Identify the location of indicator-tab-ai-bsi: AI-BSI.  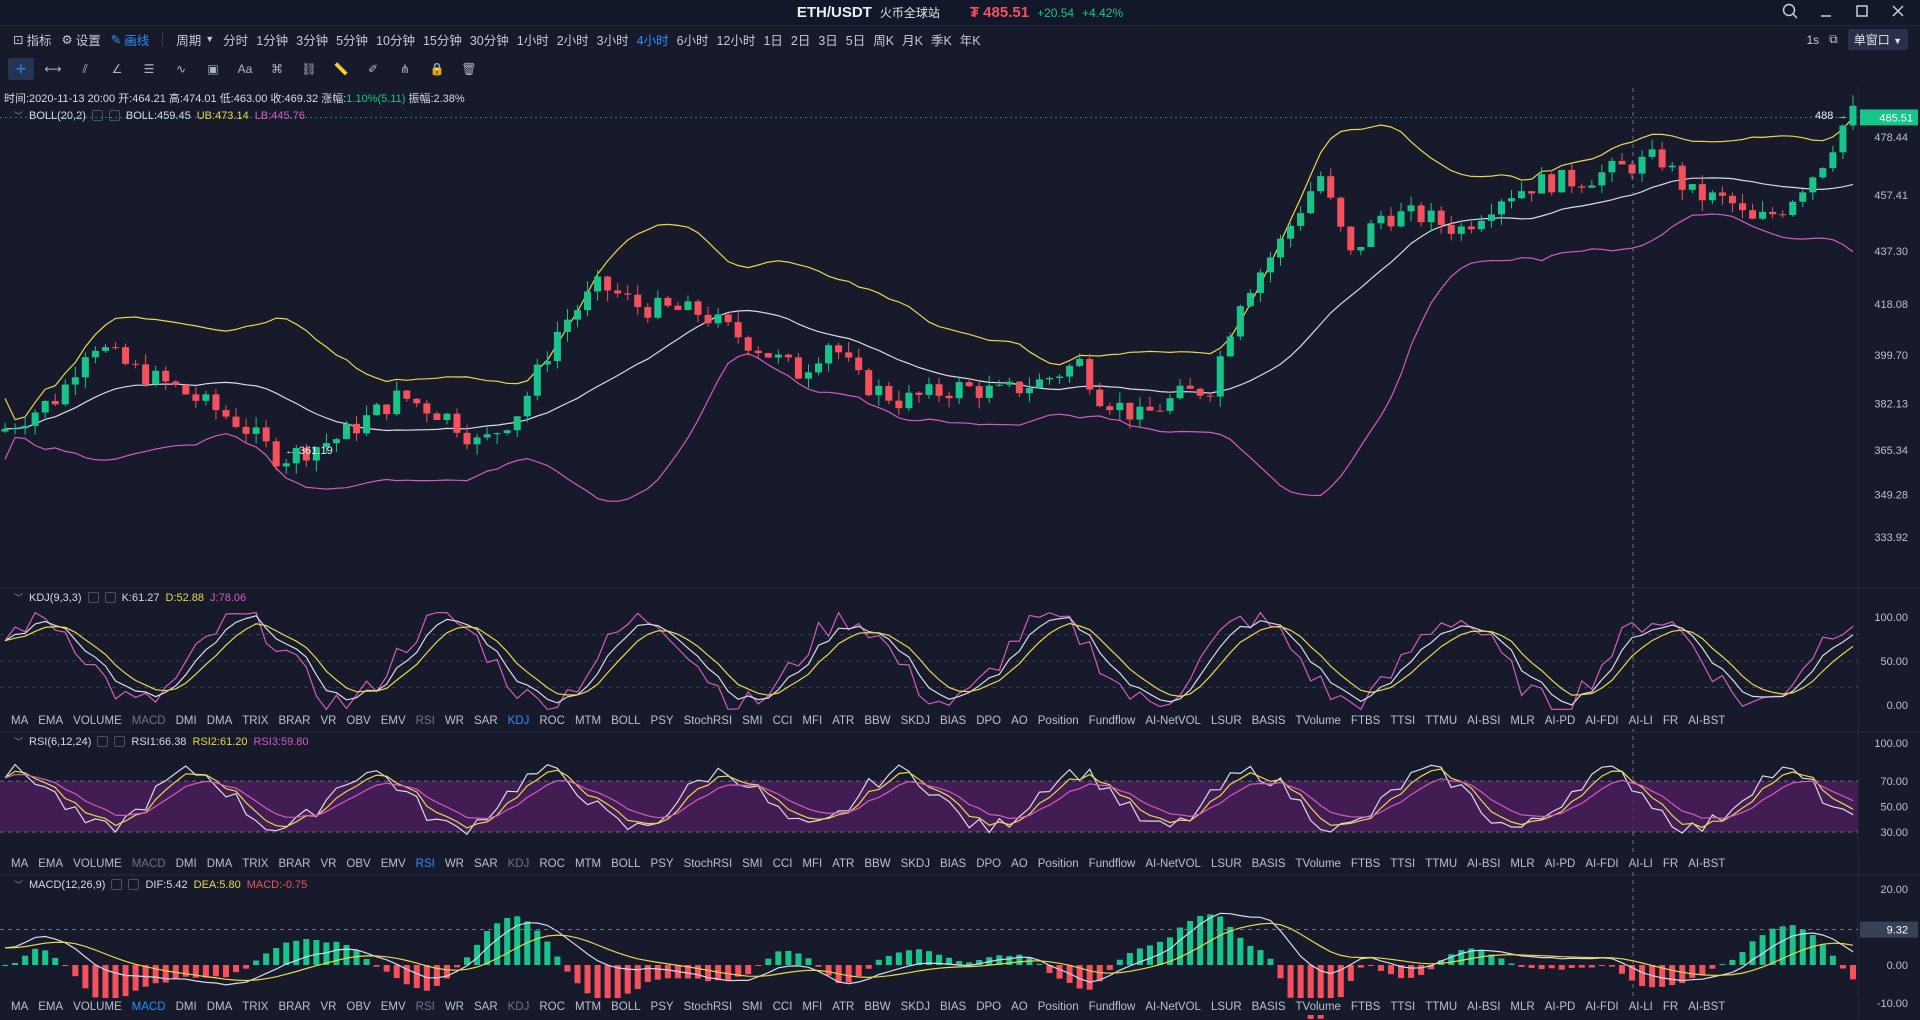
(1484, 1006).